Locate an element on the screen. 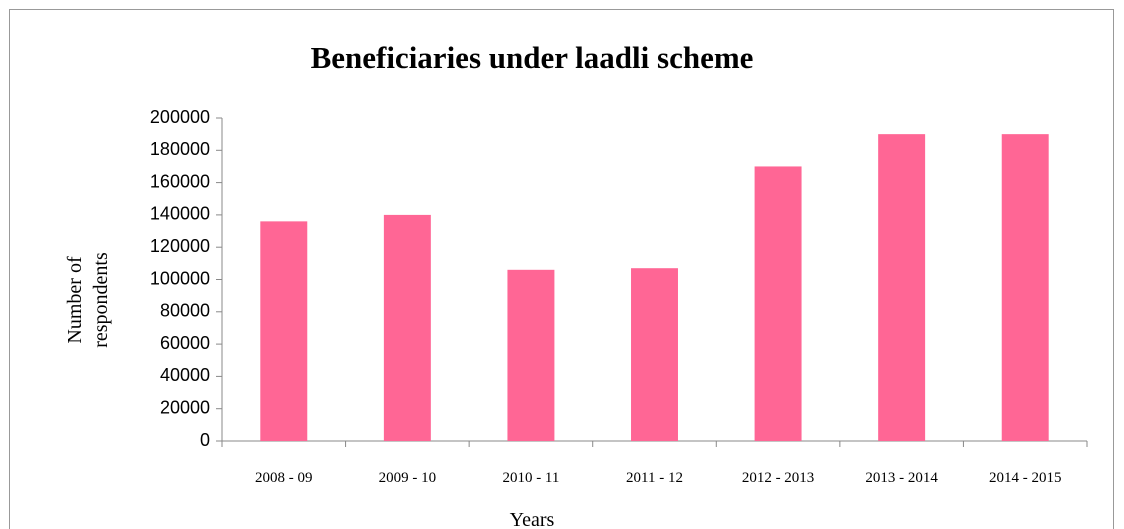 This screenshot has width=1124, height=529. x-tick-label: 2008 - 09 is located at coordinates (284, 478).